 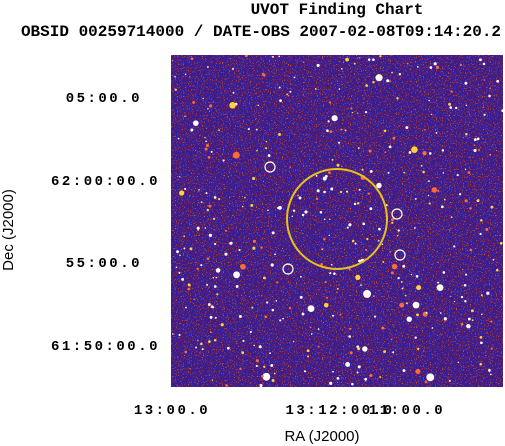 I want to click on target-circle, so click(x=337, y=219).